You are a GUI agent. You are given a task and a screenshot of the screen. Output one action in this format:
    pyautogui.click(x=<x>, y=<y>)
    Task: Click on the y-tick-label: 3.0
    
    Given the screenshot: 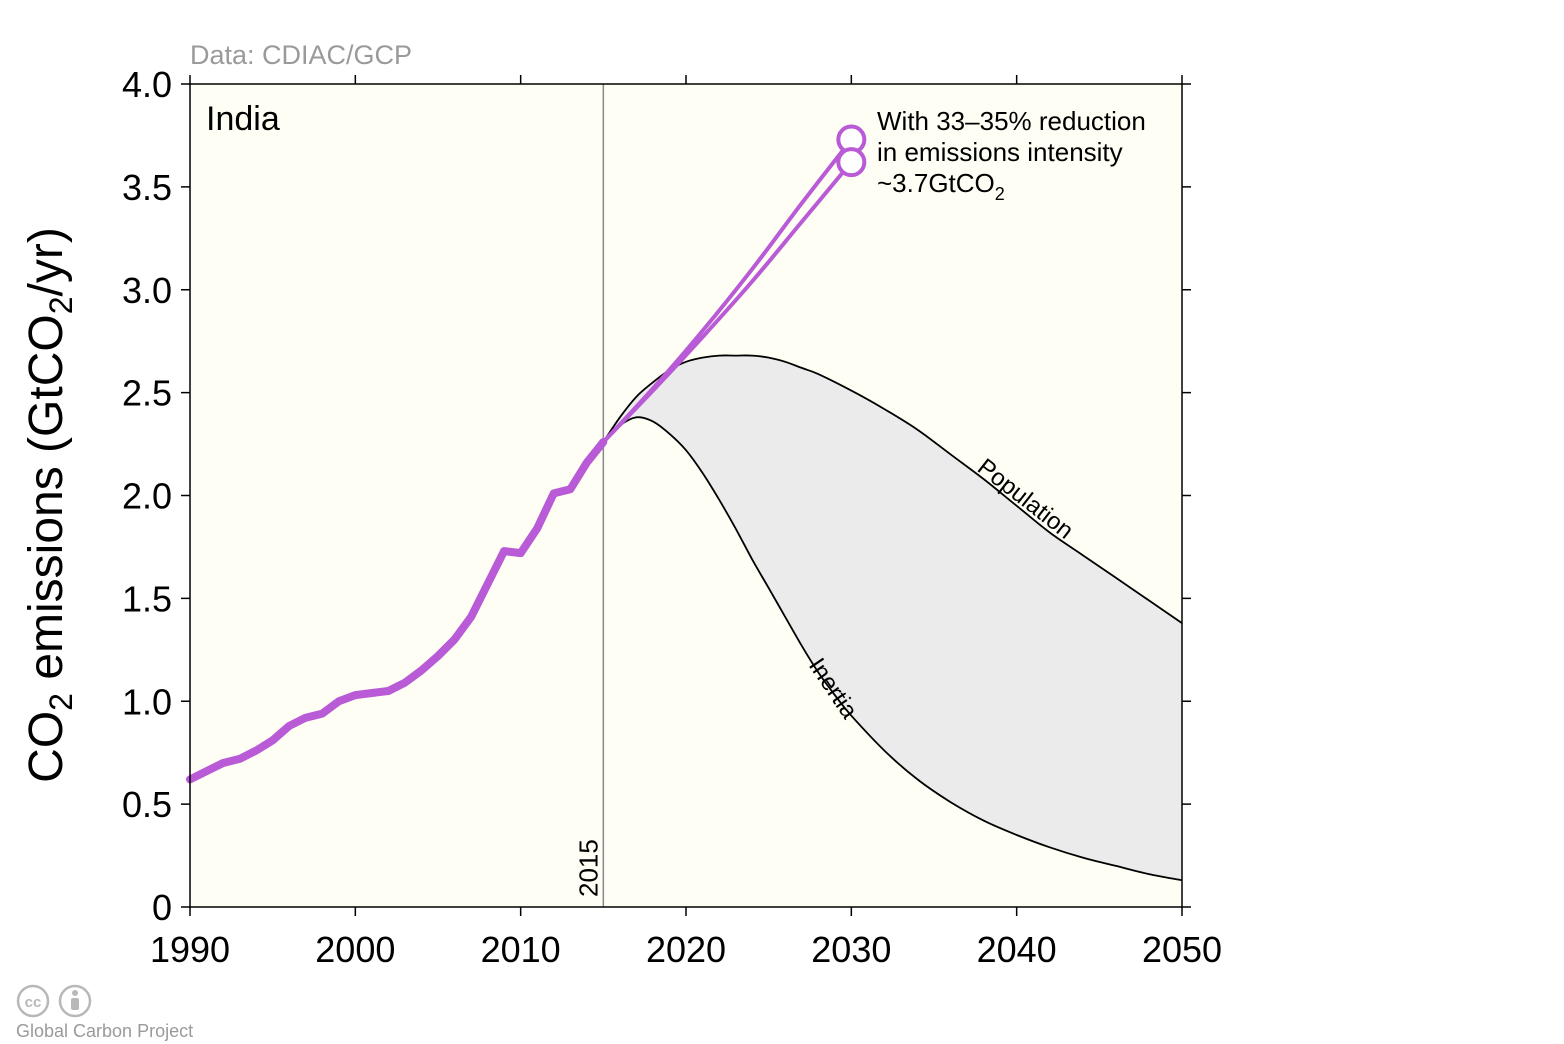 What is the action you would take?
    pyautogui.click(x=147, y=290)
    